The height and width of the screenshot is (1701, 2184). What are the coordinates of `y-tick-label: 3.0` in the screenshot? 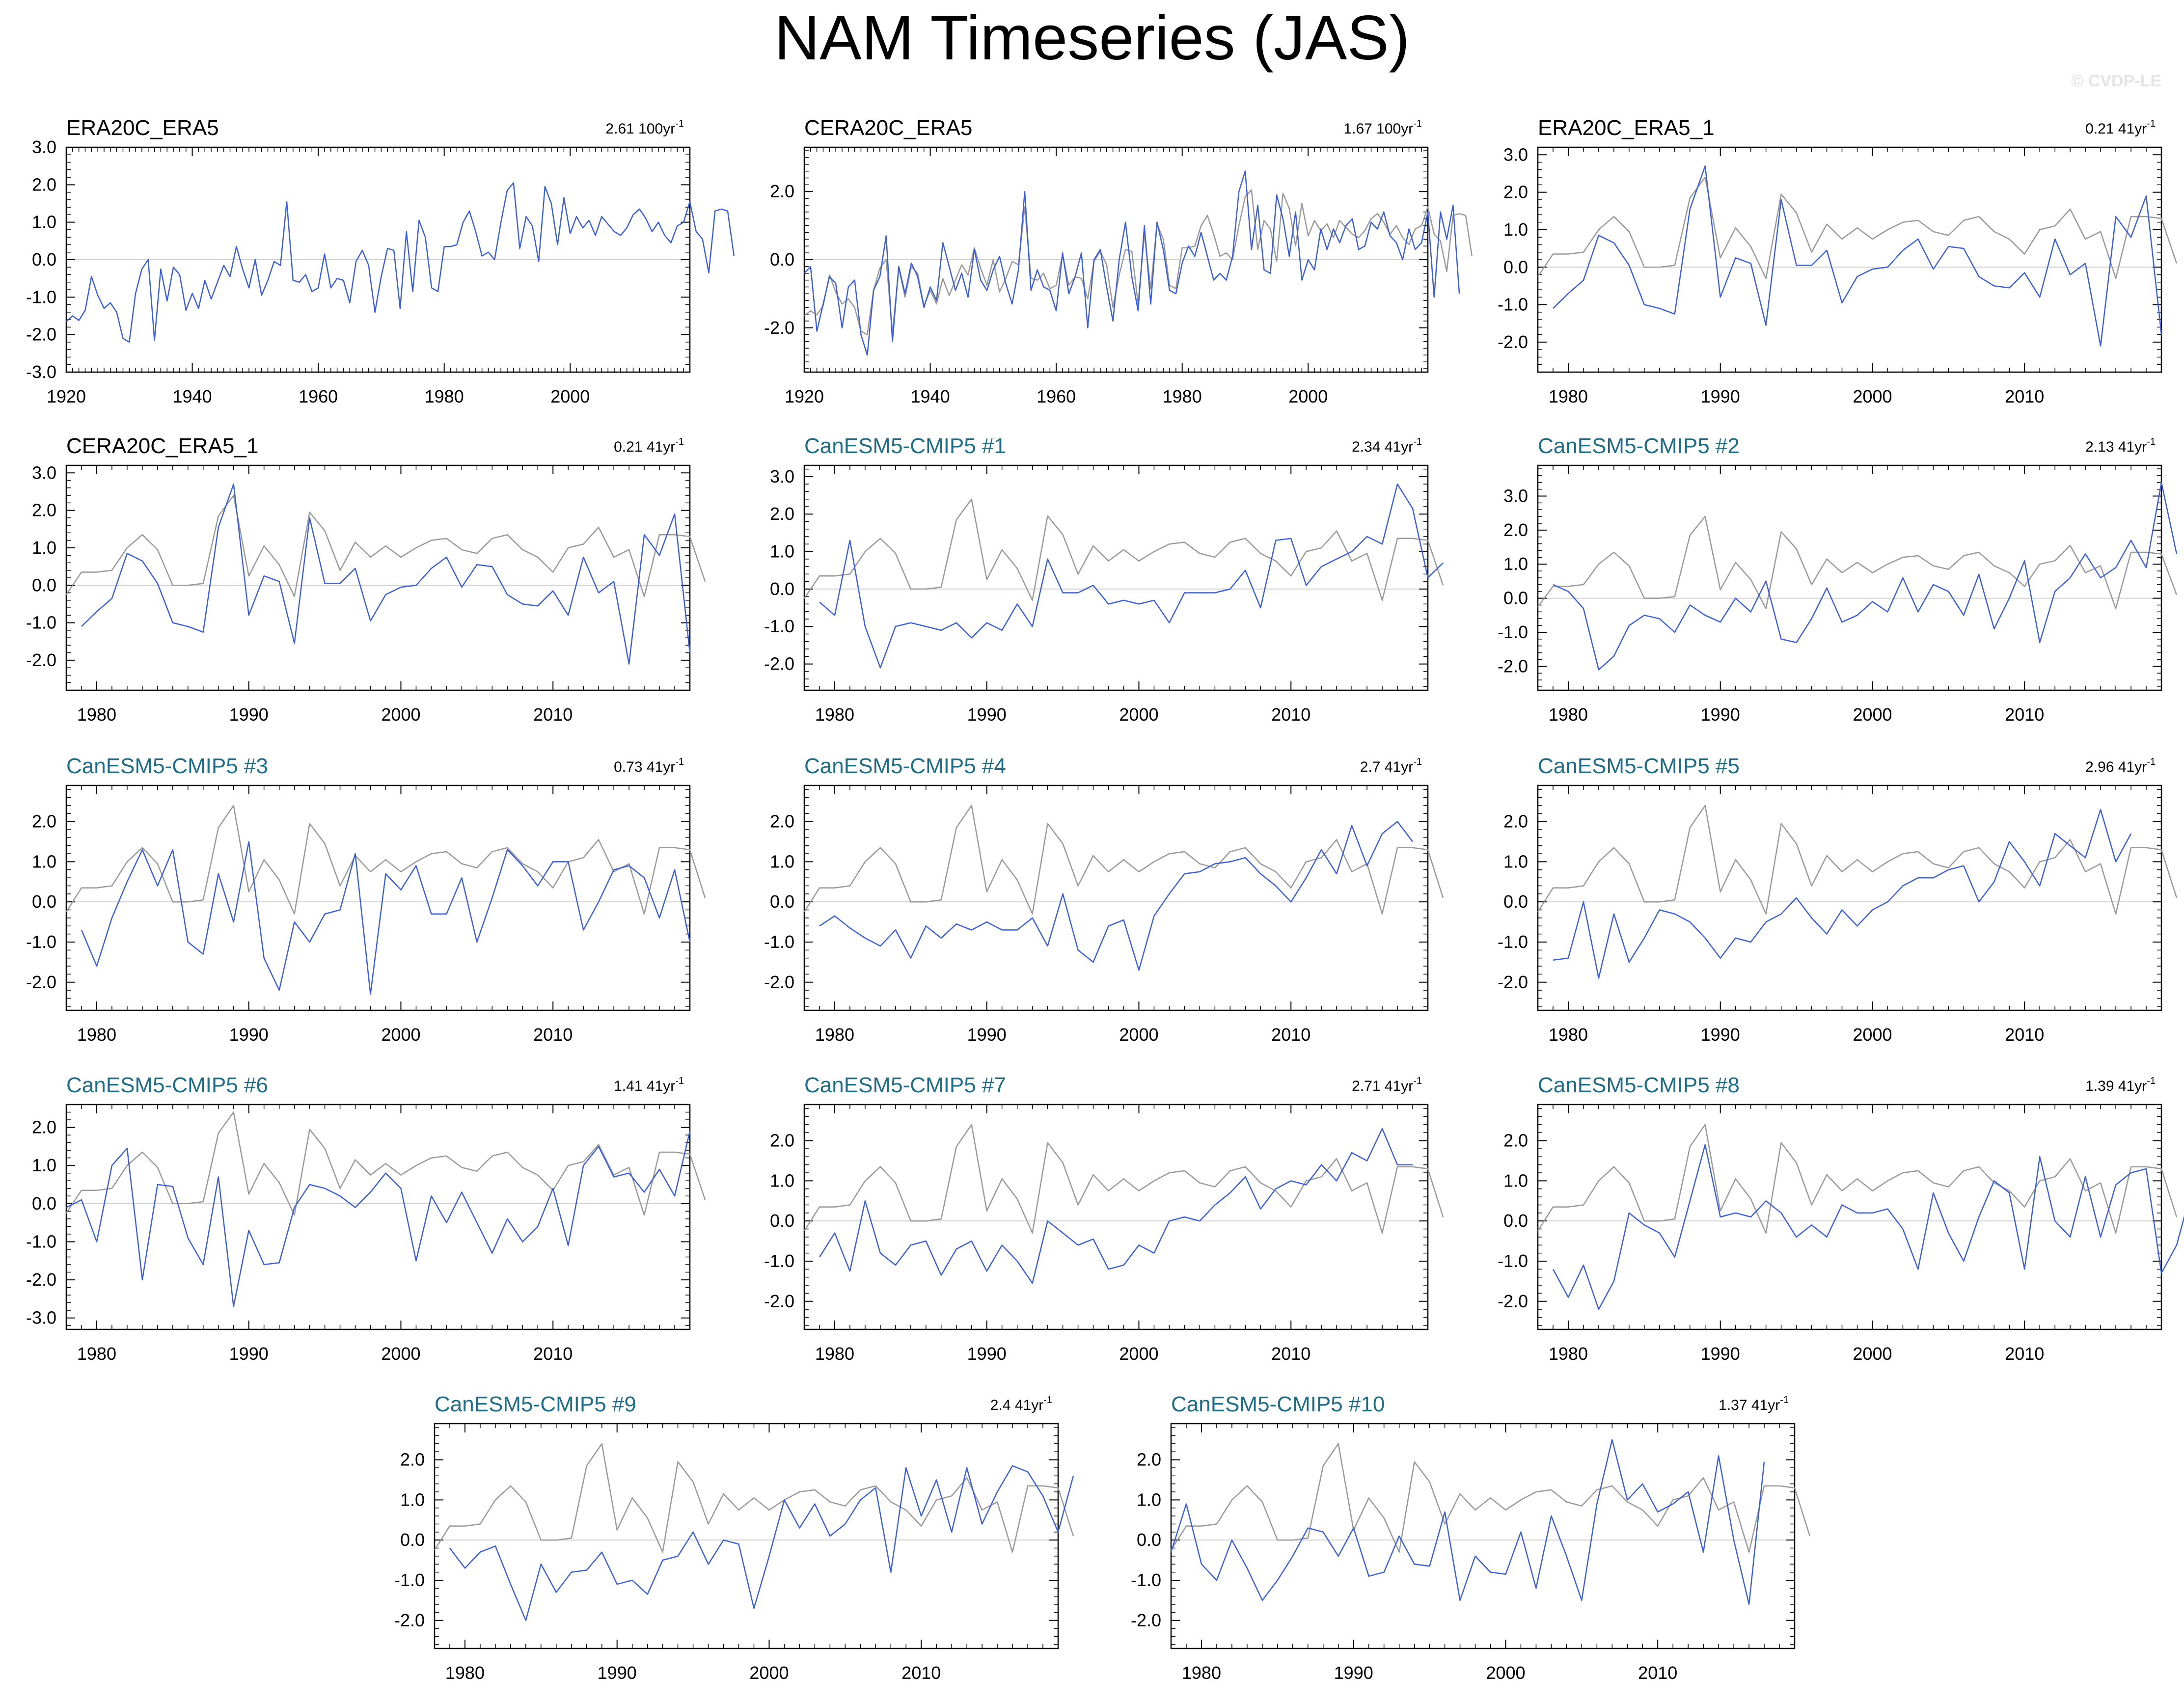 It's located at (1515, 496).